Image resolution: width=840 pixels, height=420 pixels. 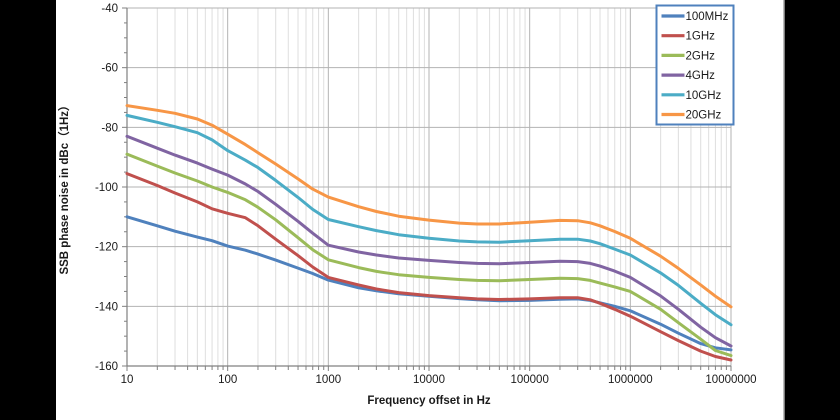 I want to click on legend-label-2GHz: 2GHz, so click(x=701, y=56).